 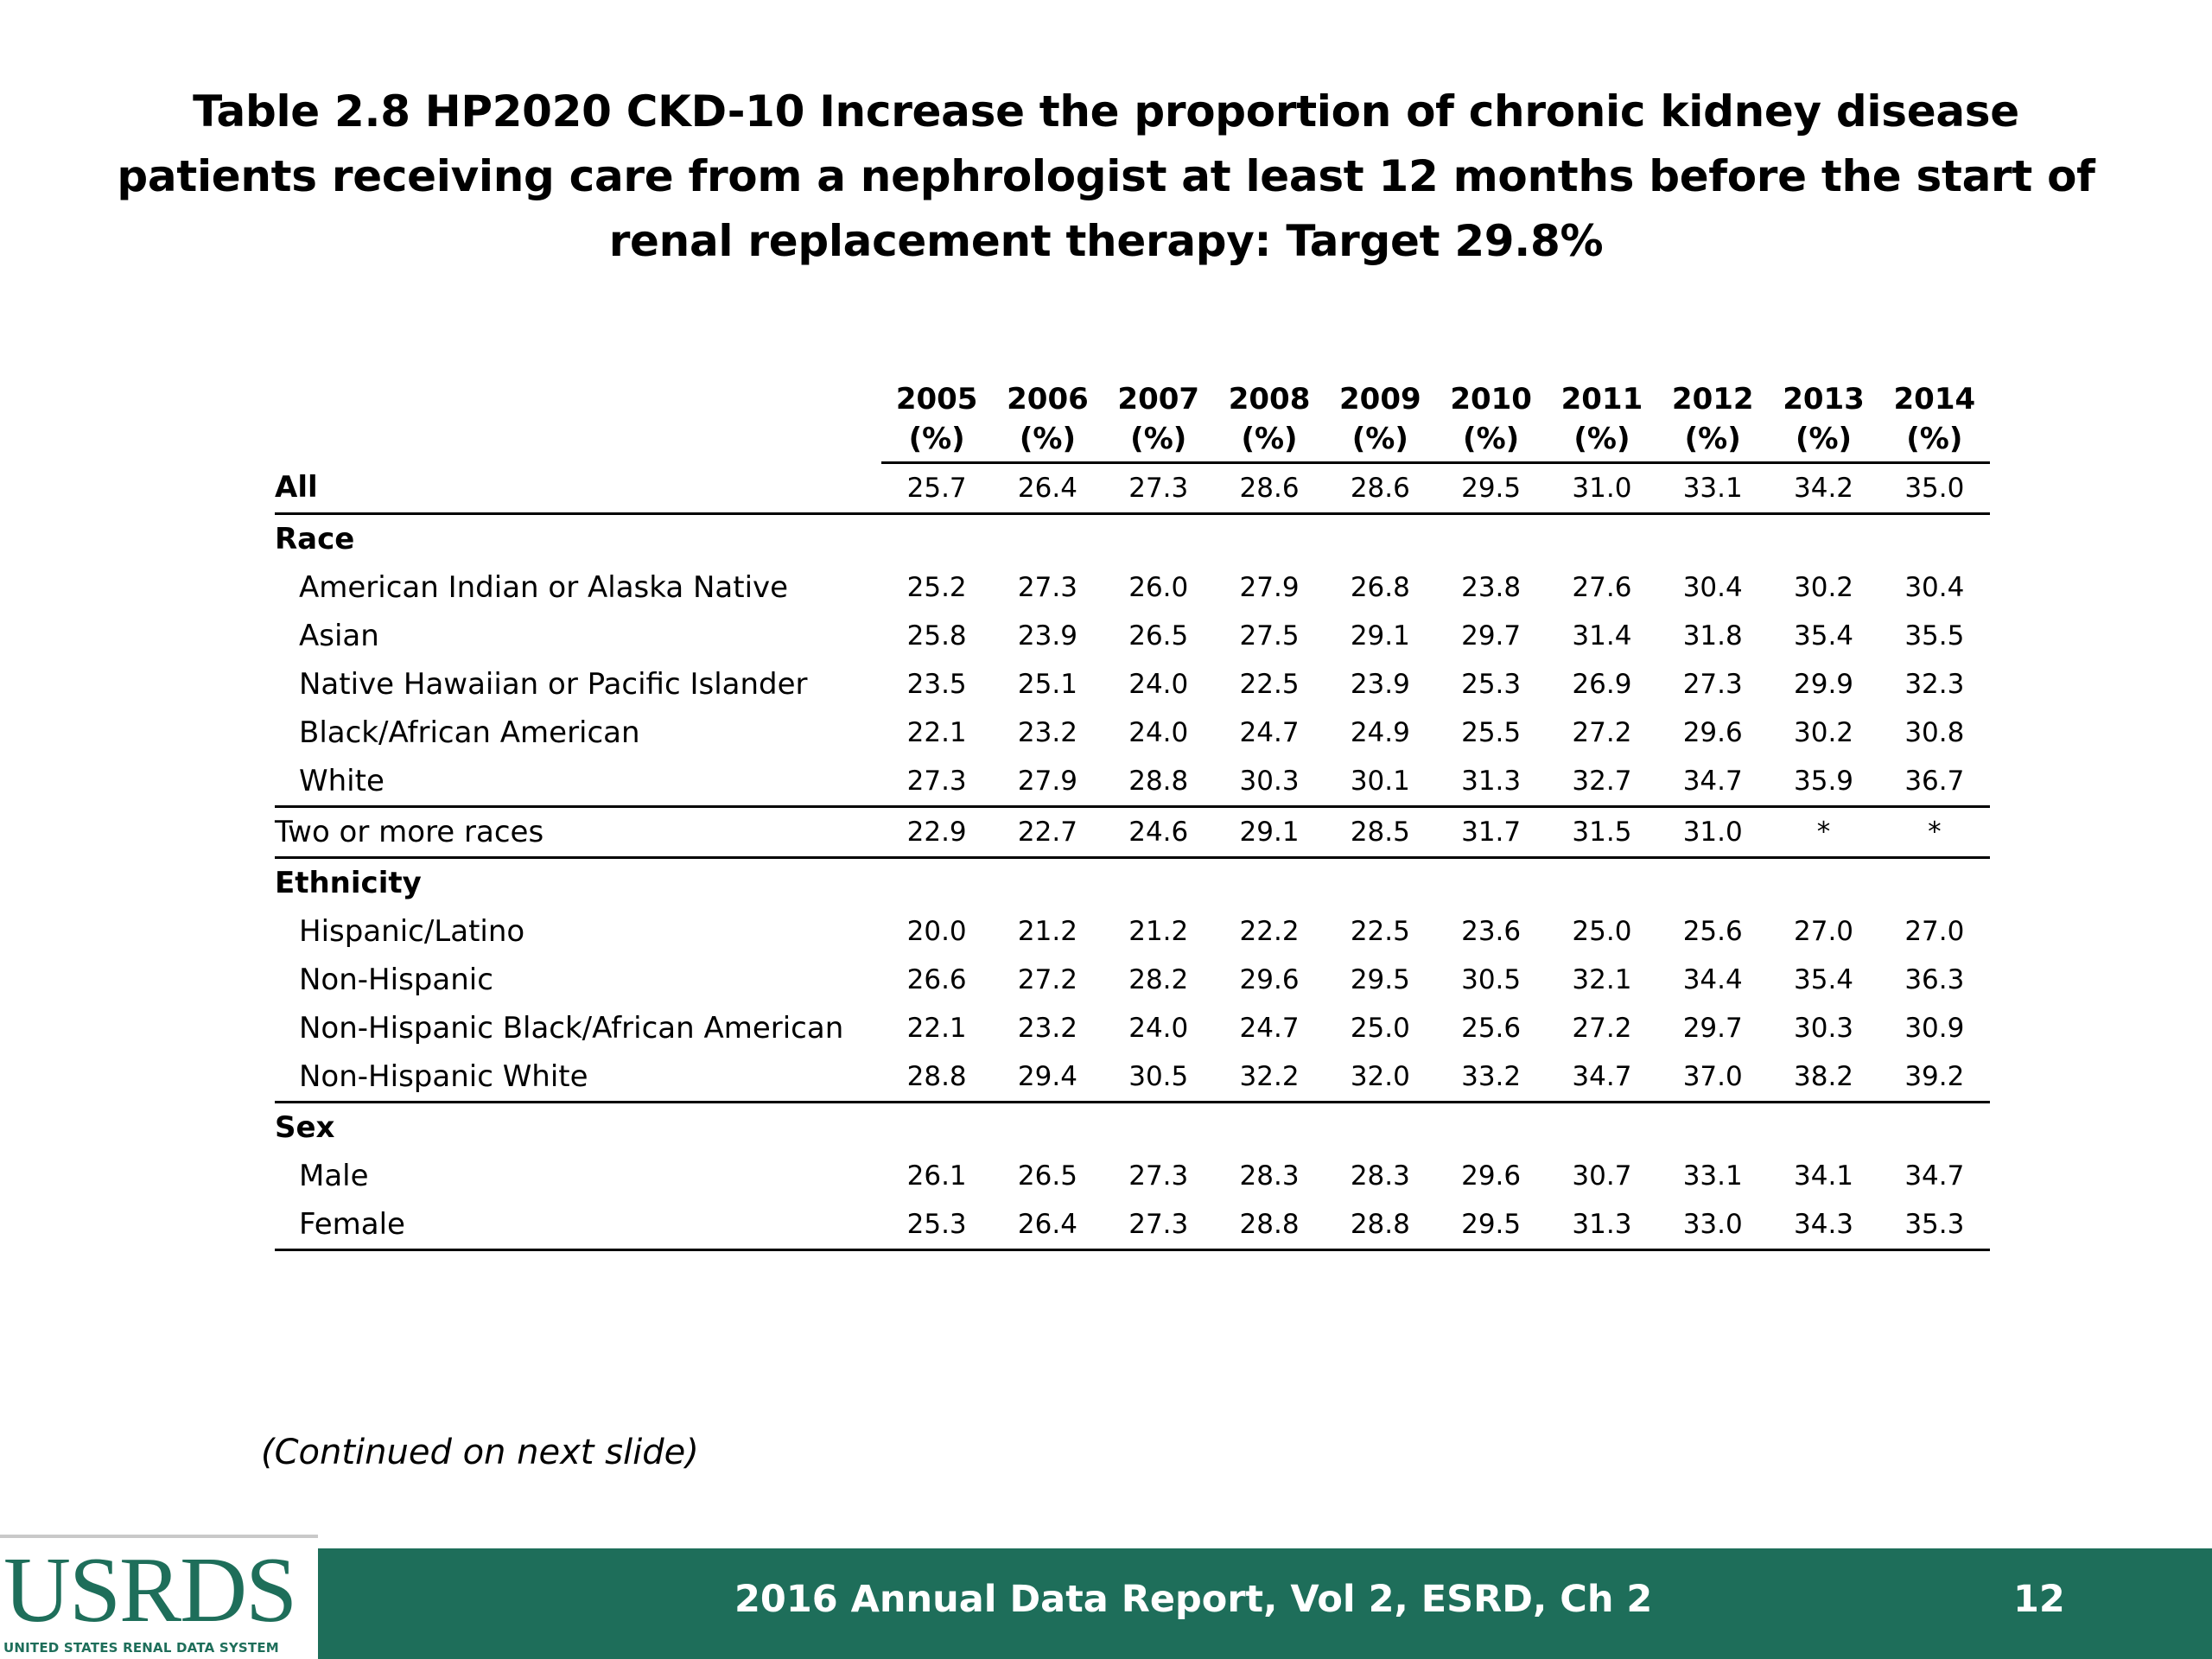 I want to click on value-cell: 31.7, so click(x=1491, y=832).